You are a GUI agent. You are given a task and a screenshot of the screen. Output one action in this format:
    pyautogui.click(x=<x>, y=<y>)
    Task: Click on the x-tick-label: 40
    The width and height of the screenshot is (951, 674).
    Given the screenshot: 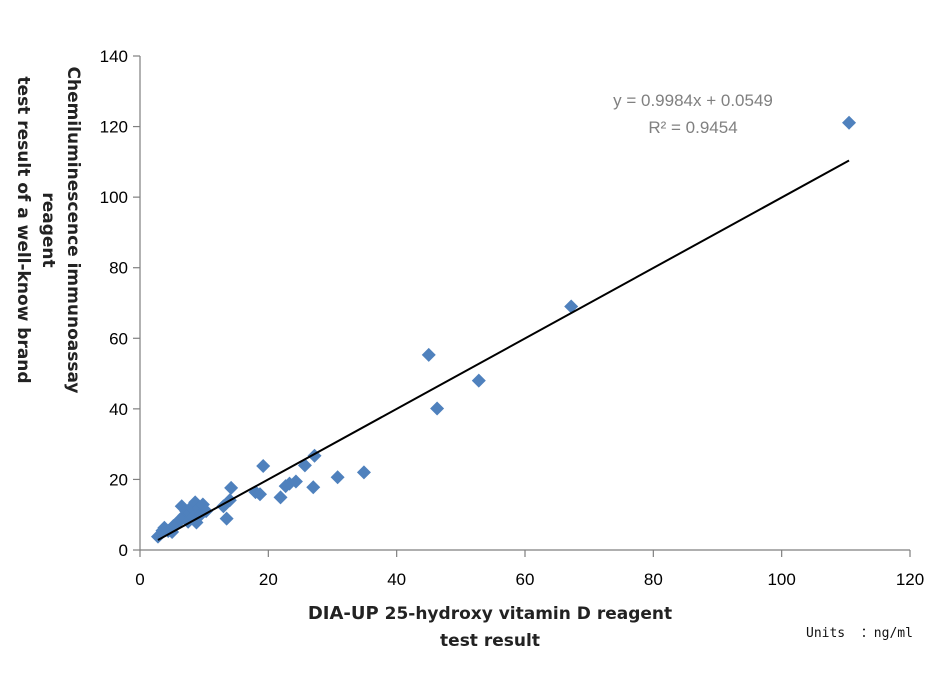 What is the action you would take?
    pyautogui.click(x=396, y=579)
    